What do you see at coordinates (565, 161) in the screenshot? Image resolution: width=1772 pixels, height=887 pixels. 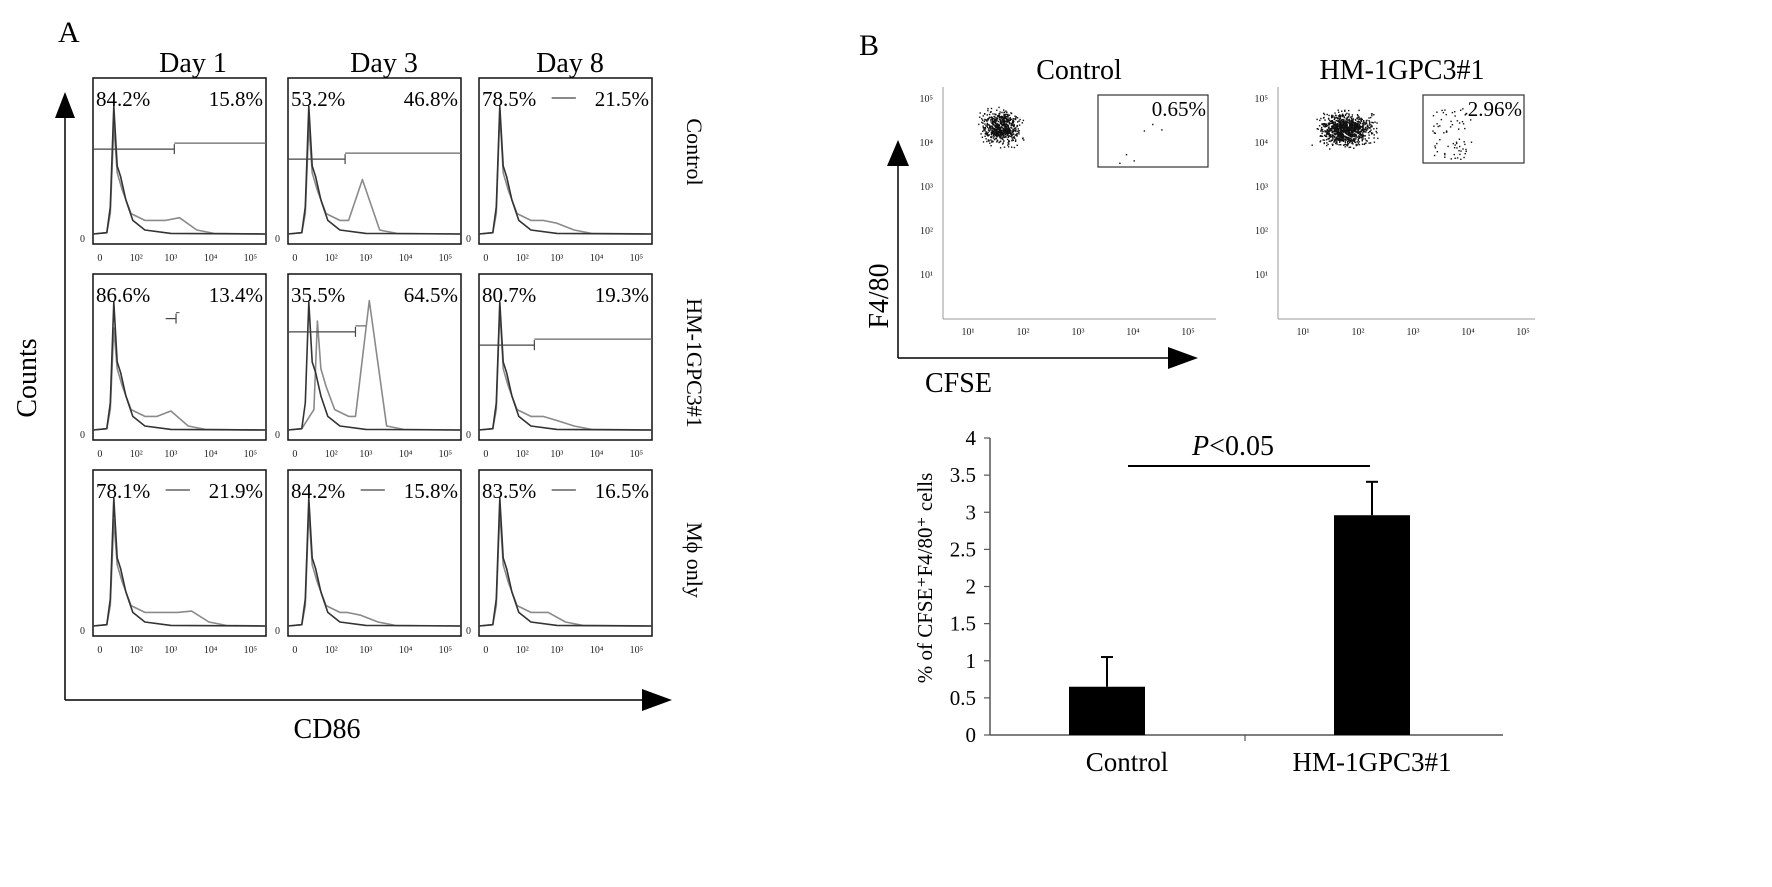 I see `histogram-frame` at bounding box center [565, 161].